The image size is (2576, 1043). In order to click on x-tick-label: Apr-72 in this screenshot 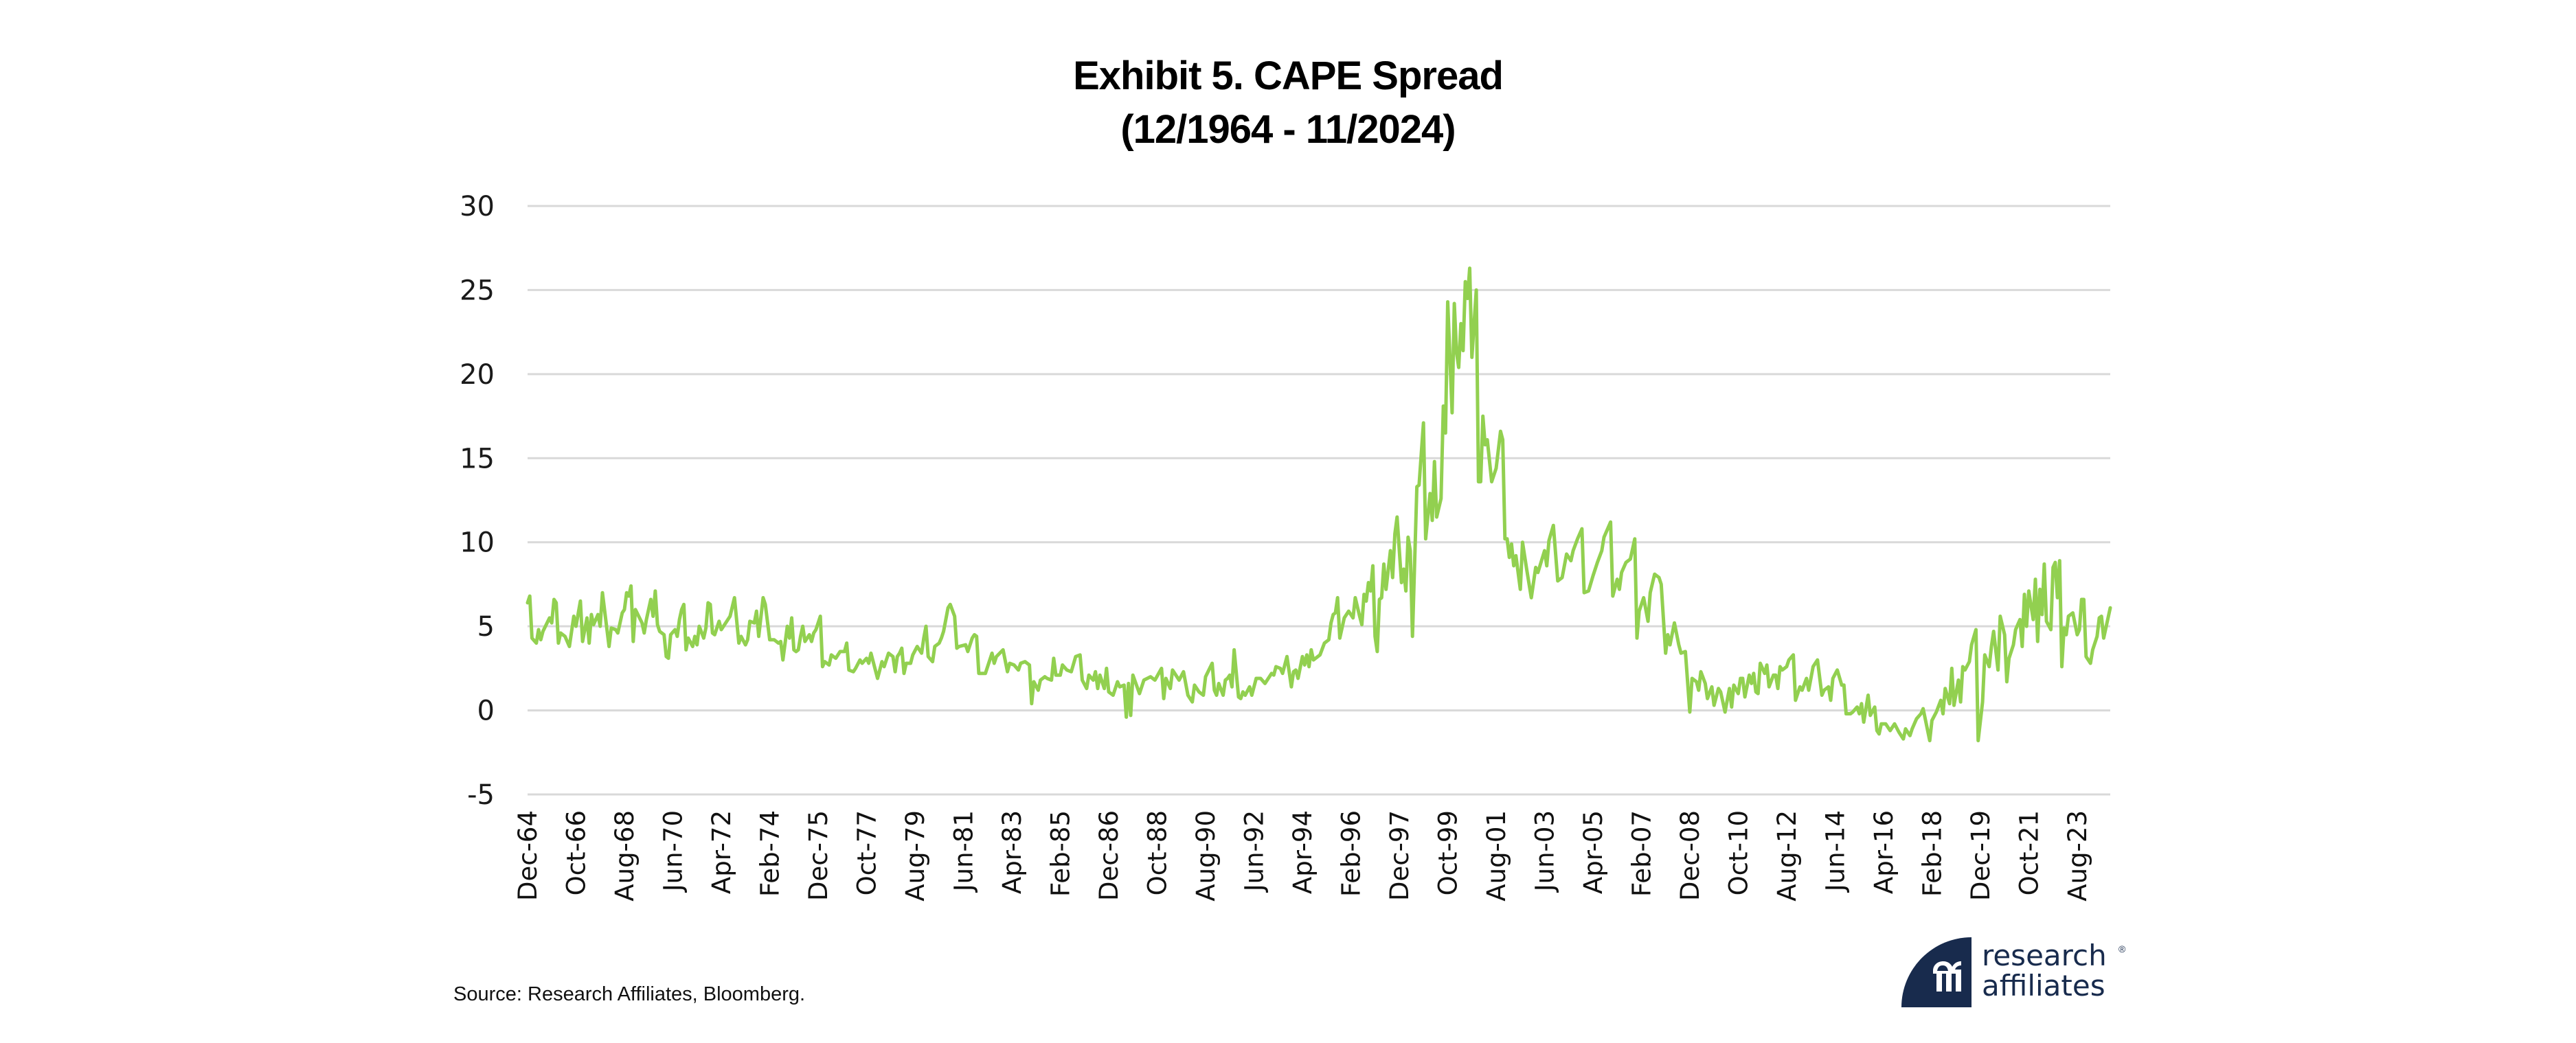, I will do `click(721, 852)`.